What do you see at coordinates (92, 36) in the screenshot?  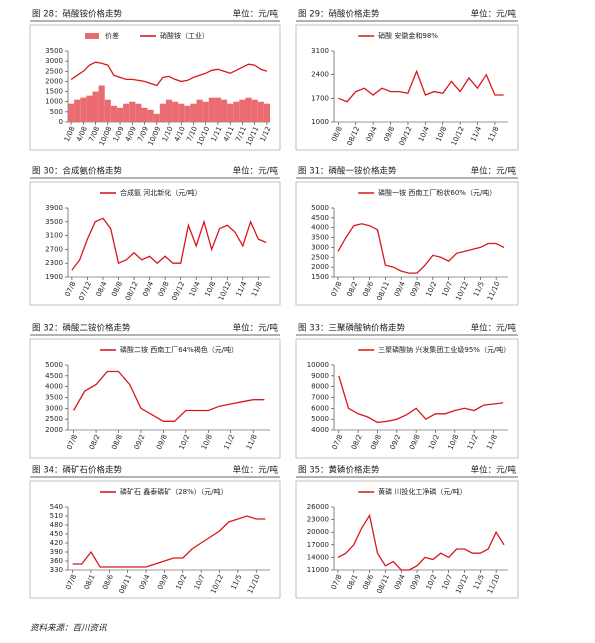 I see `legend-swatch` at bounding box center [92, 36].